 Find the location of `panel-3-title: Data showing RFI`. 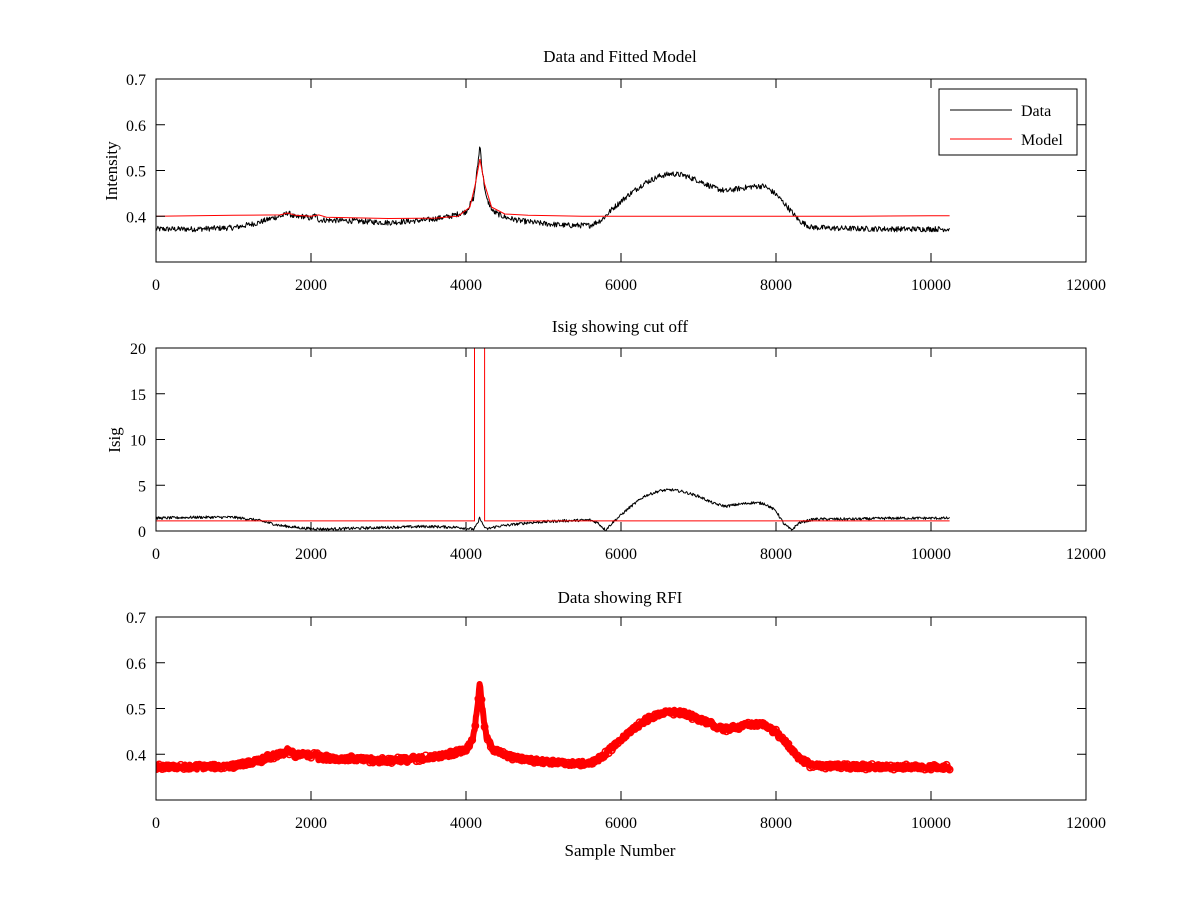

panel-3-title: Data showing RFI is located at coordinates (620, 597).